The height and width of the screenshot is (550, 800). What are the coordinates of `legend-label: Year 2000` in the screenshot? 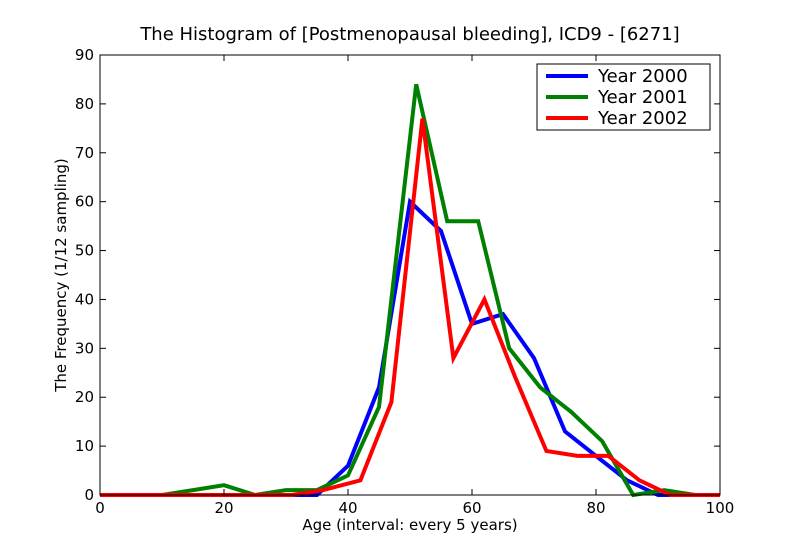 It's located at (642, 76).